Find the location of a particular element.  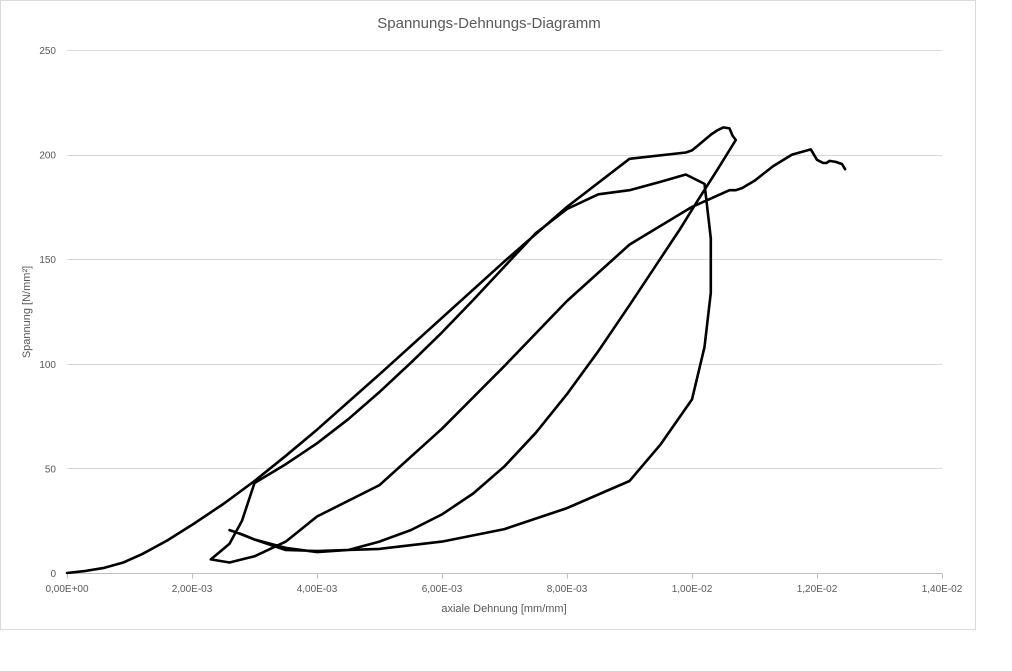

y-tick-label: 250 is located at coordinates (47, 51).